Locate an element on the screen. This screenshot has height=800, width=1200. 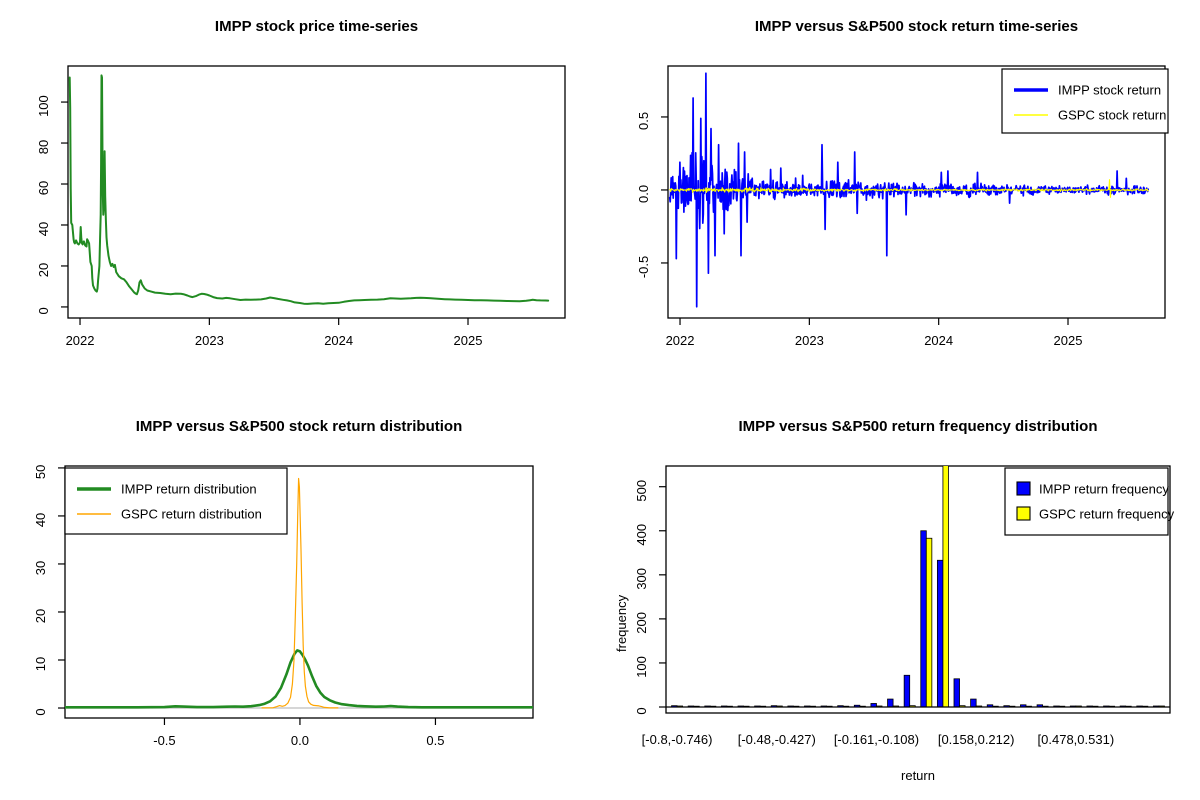
y-tick-label: 0.5 is located at coordinates (643, 121).